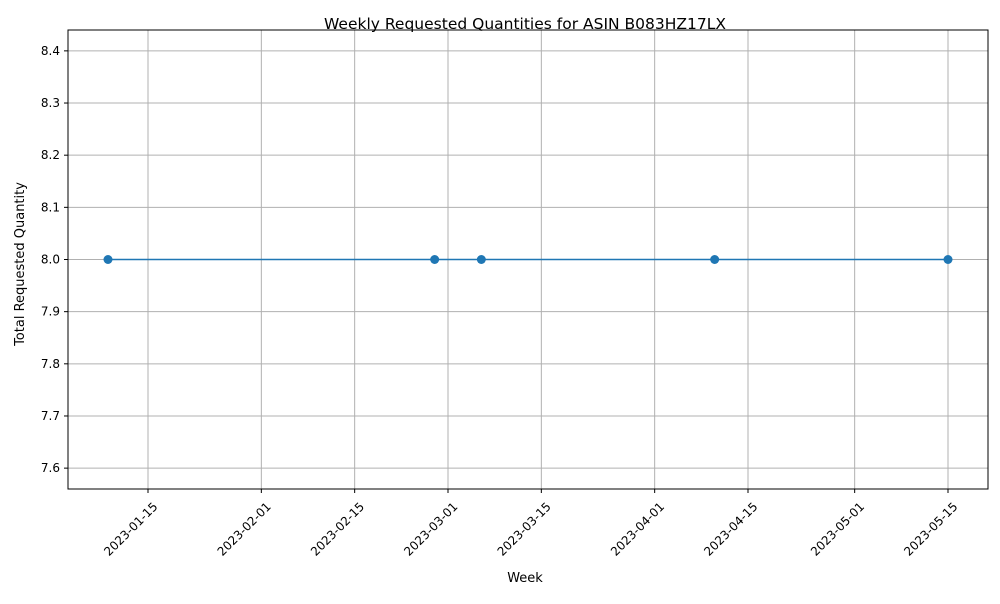 This screenshot has width=1000, height=604. I want to click on y-tick-label: 8.4, so click(50, 51).